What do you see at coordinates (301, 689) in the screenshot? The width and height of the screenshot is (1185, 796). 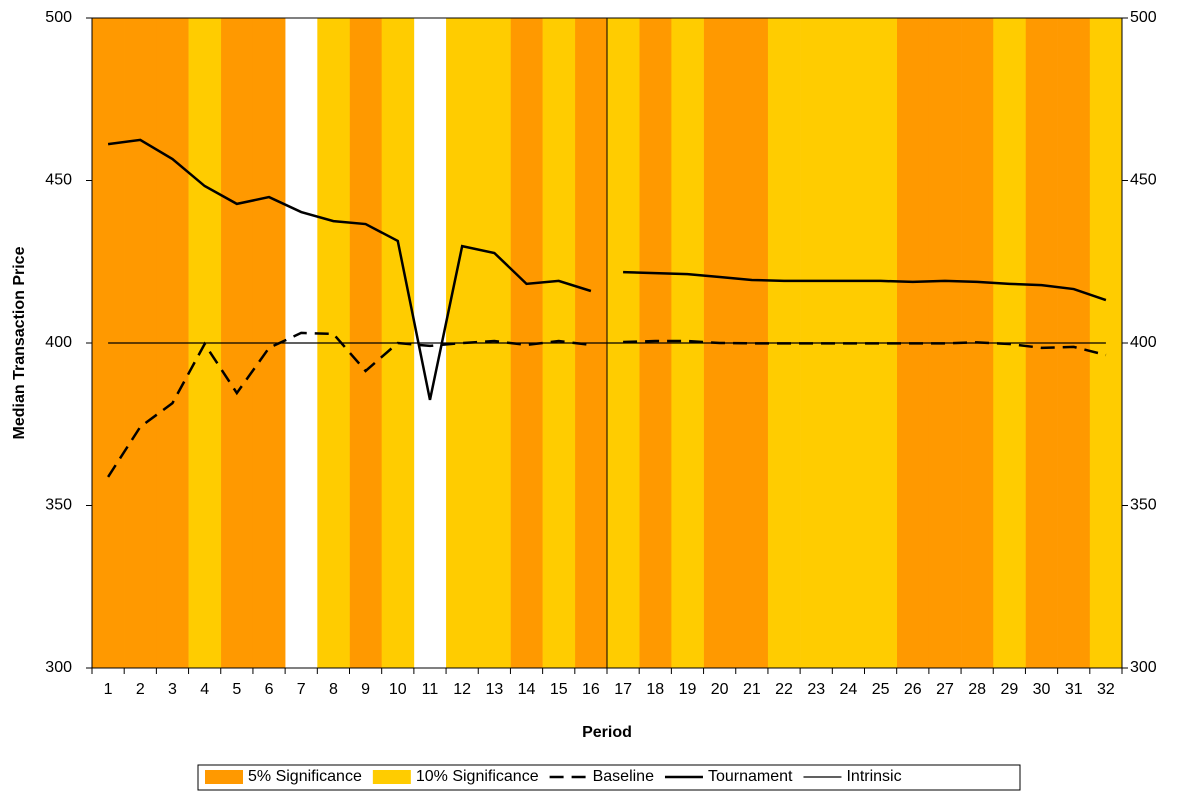 I see `x-tick-label: 7` at bounding box center [301, 689].